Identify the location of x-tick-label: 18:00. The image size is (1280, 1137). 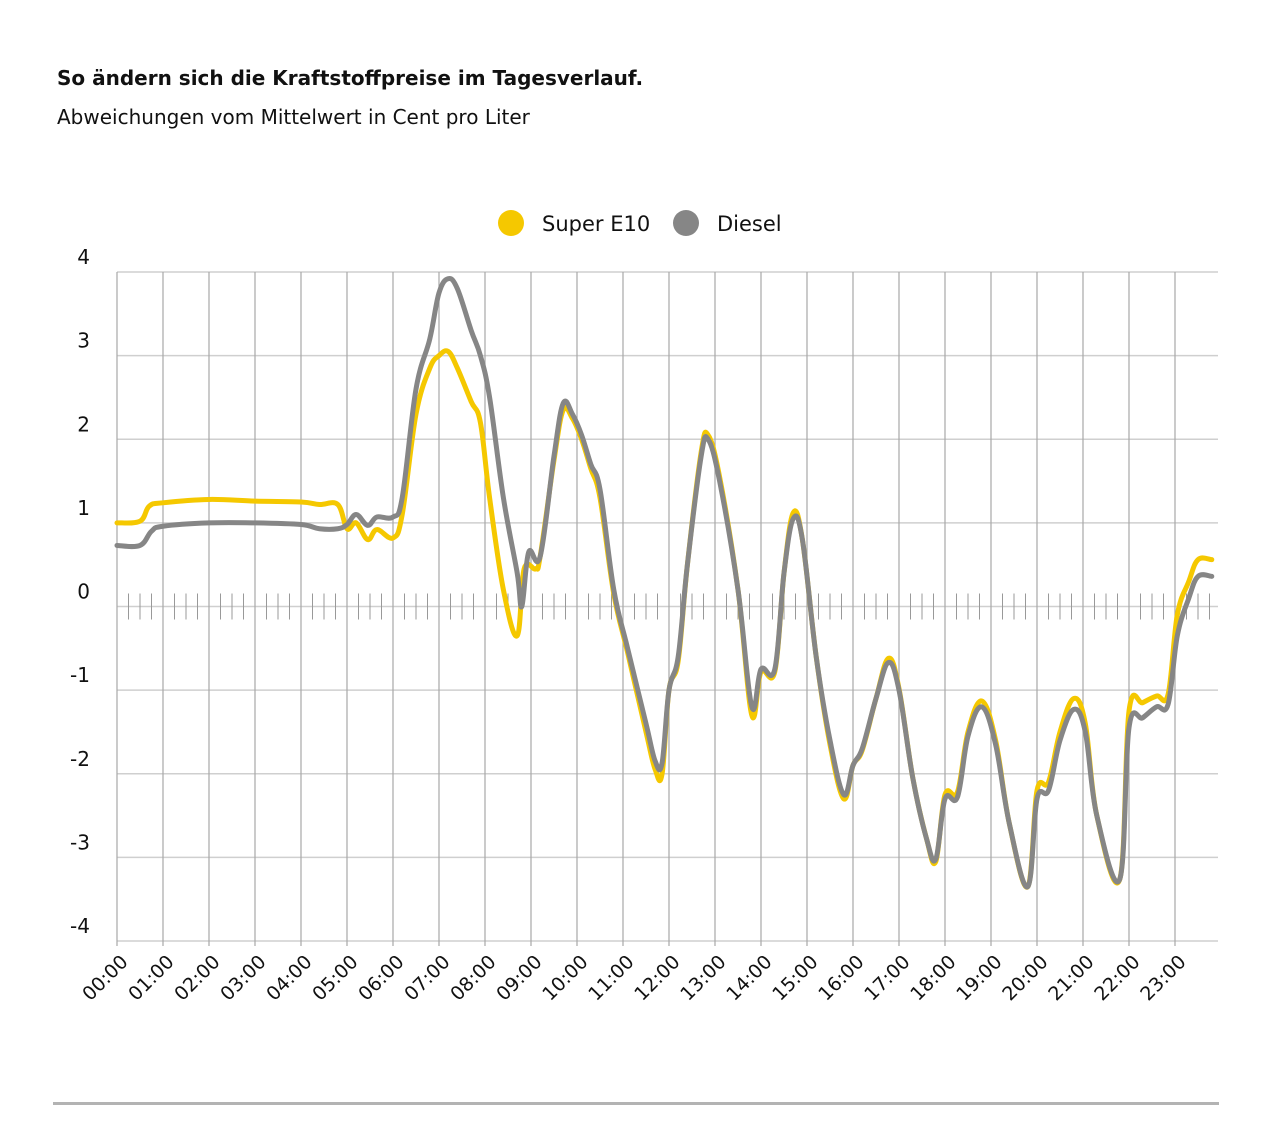
(933, 978).